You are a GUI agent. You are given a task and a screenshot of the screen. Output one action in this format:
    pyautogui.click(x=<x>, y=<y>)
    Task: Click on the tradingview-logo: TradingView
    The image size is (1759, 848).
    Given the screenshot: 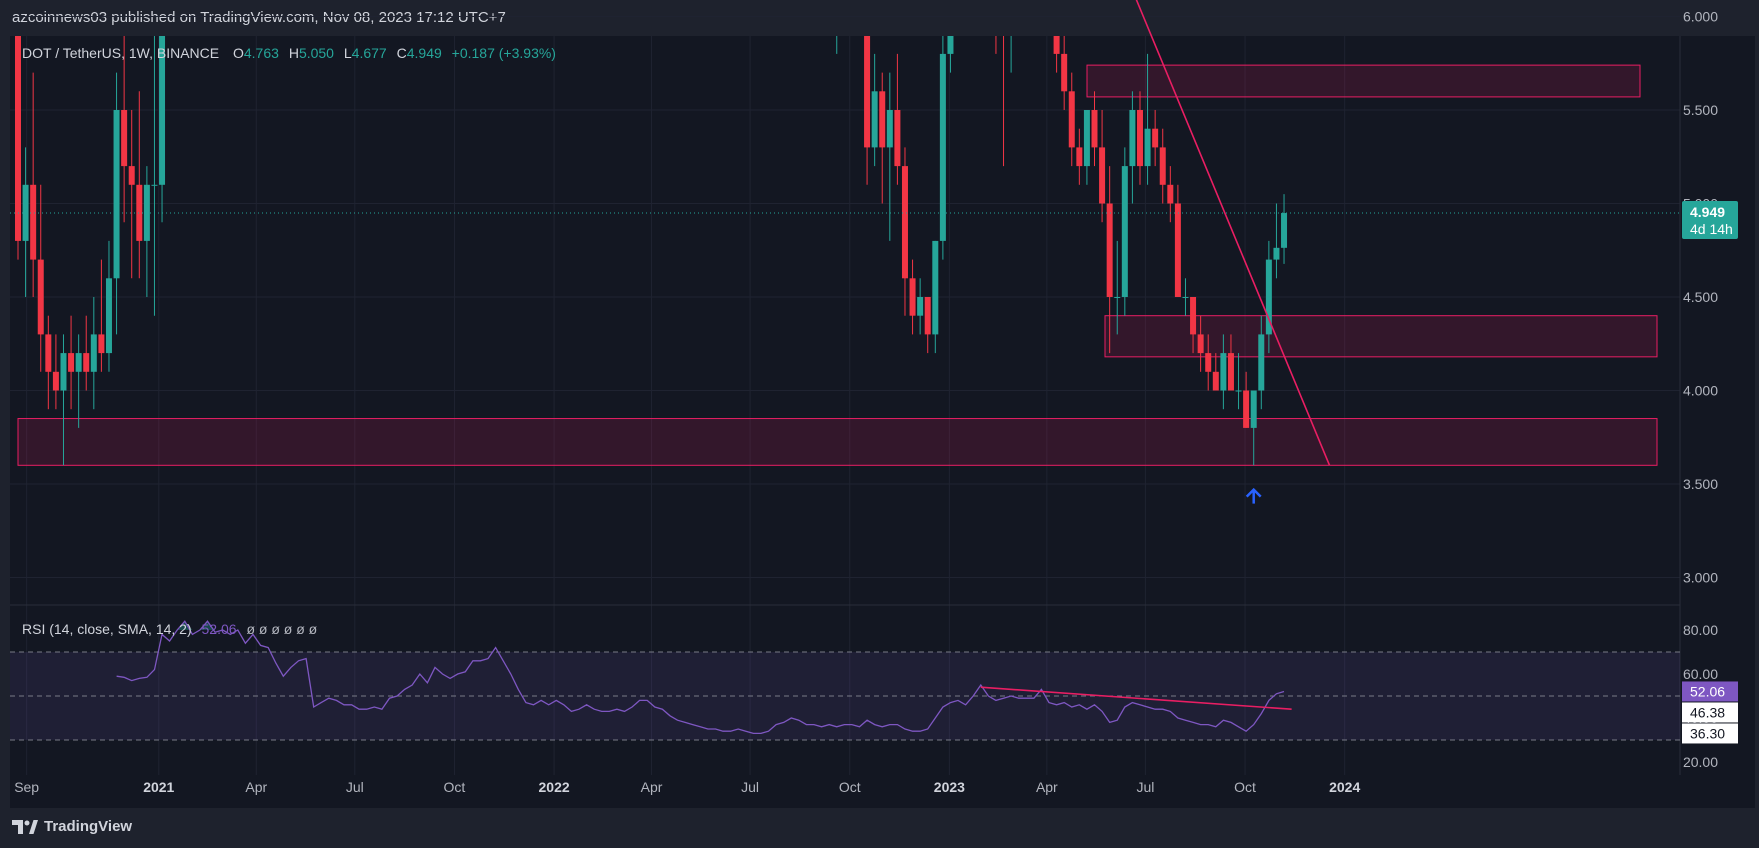 What is the action you would take?
    pyautogui.click(x=72, y=826)
    